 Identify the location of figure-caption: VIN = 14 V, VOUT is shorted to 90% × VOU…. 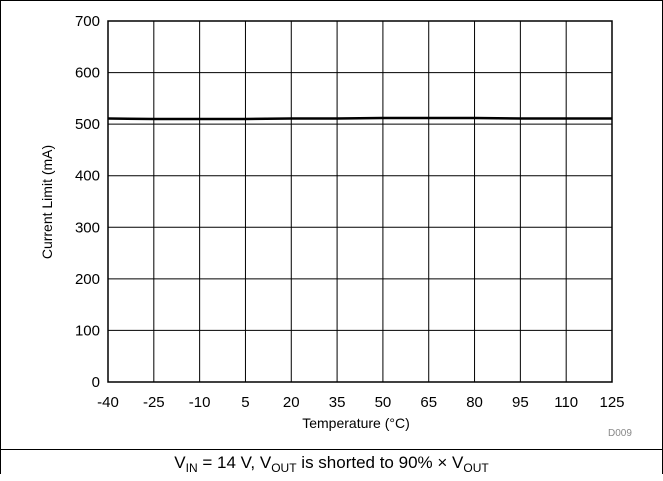
(331, 462).